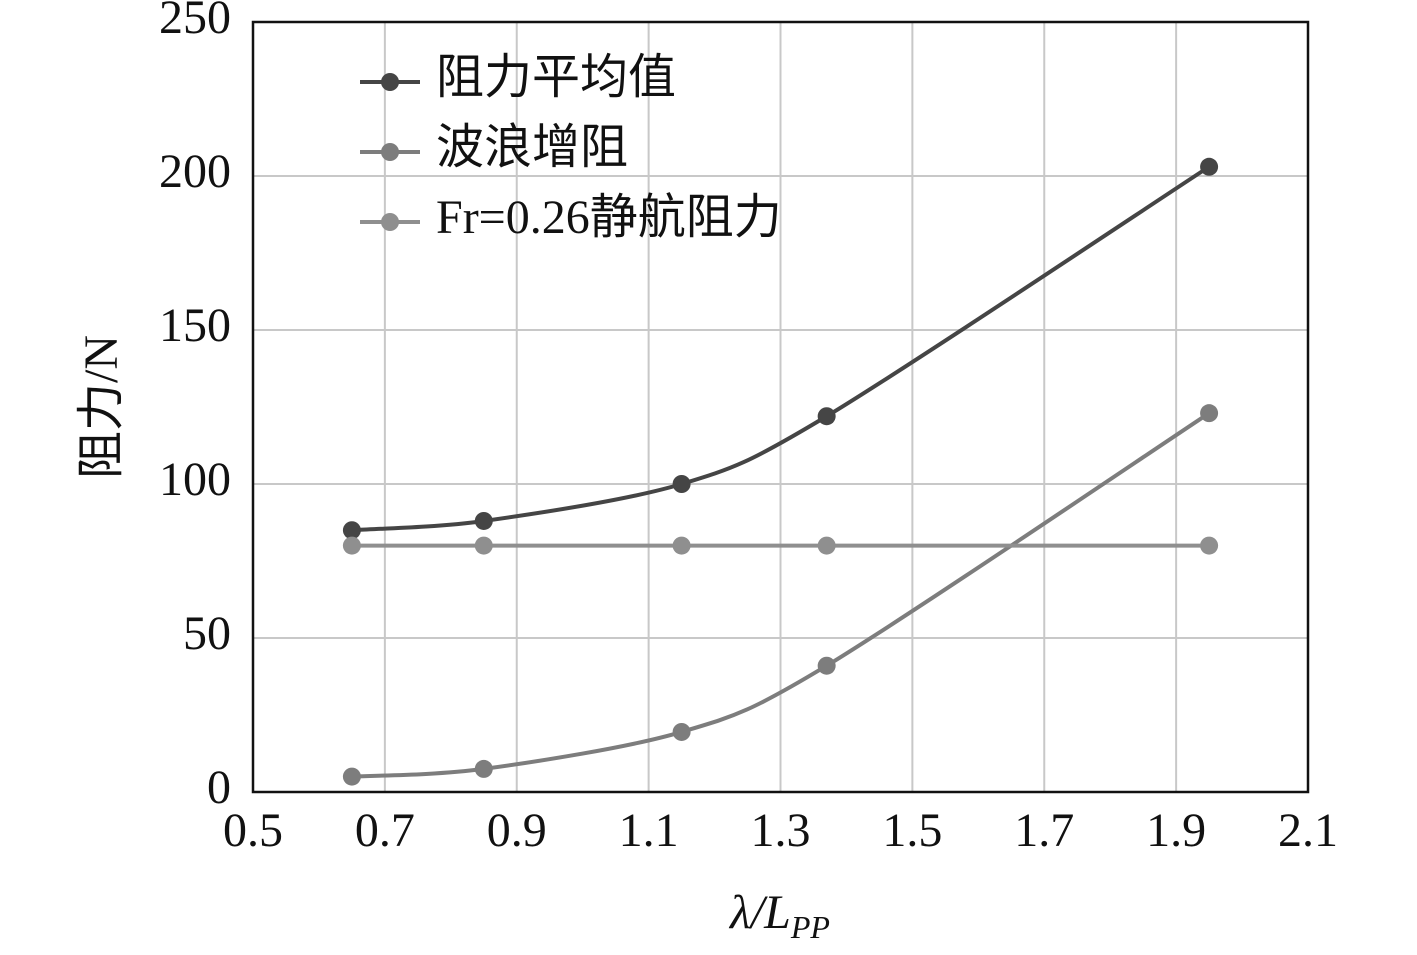  I want to click on x-tick-label: 0.9, so click(517, 830).